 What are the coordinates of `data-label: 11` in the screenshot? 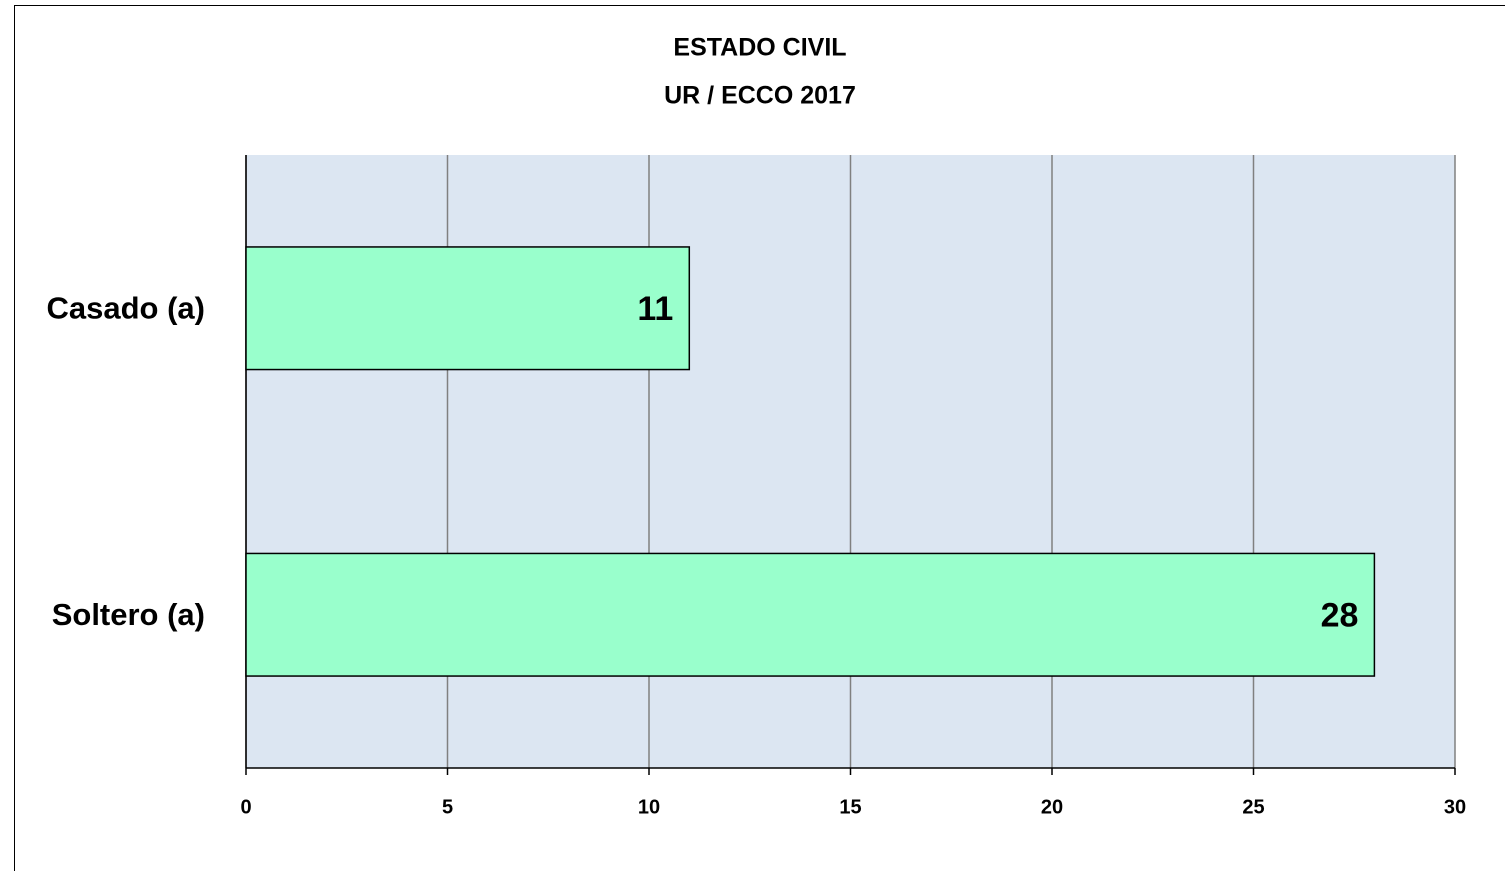 It's located at (655, 309).